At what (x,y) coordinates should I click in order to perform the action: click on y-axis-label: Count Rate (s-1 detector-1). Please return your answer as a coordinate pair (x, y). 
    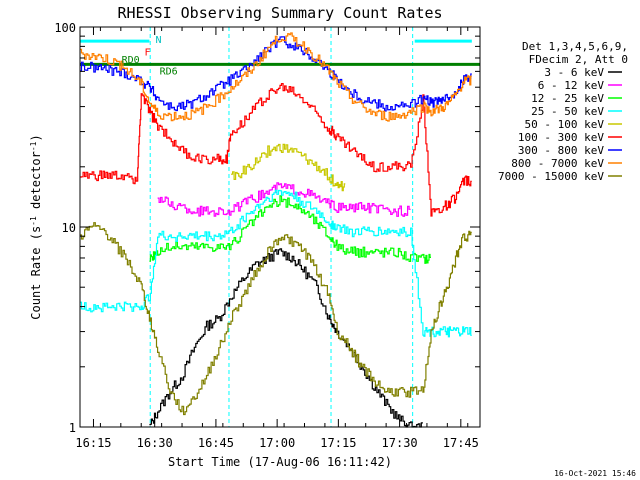
    Looking at the image, I should click on (36, 226).